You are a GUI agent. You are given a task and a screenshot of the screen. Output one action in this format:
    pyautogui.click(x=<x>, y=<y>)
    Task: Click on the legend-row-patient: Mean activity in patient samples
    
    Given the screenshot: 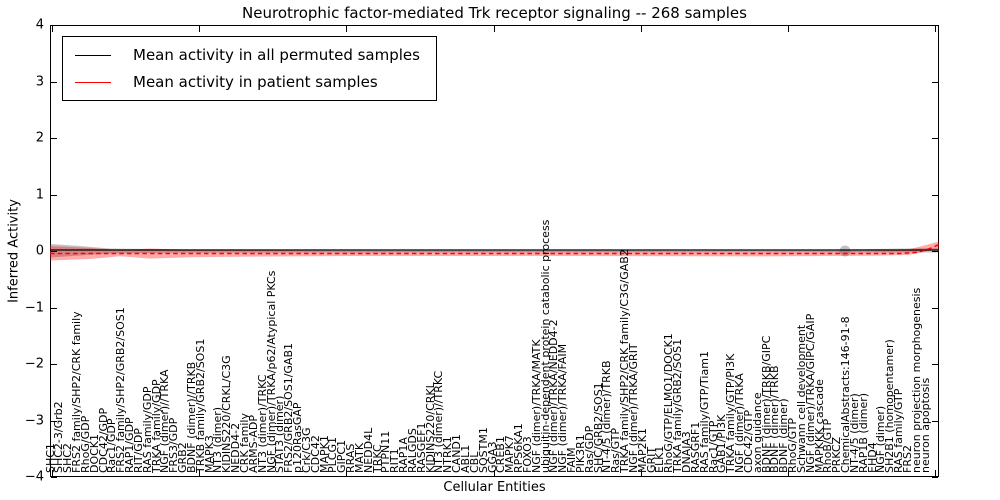 What is the action you would take?
    pyautogui.click(x=247, y=82)
    